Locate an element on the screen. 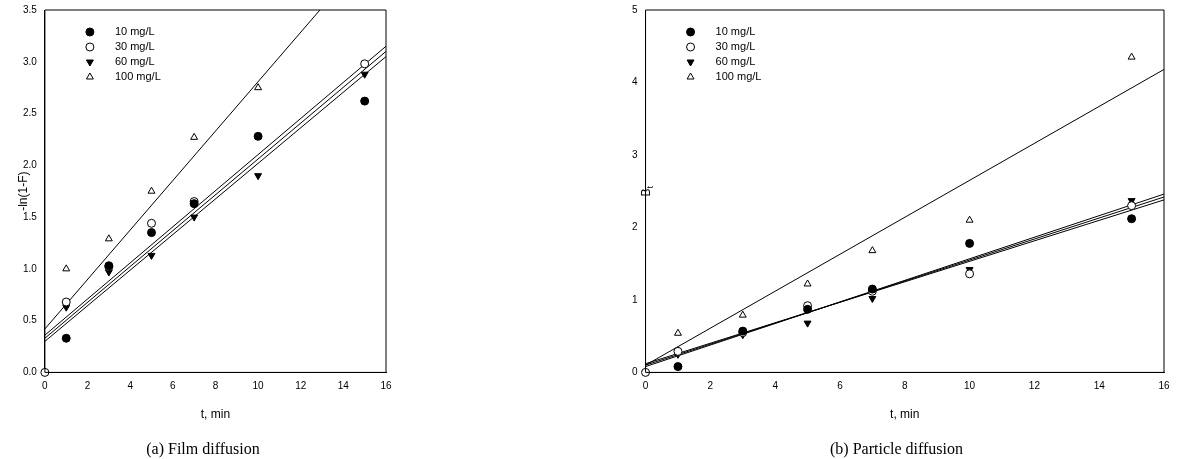 This screenshot has height=459, width=1182. y-tick-label: 3.5 is located at coordinates (30, 9).